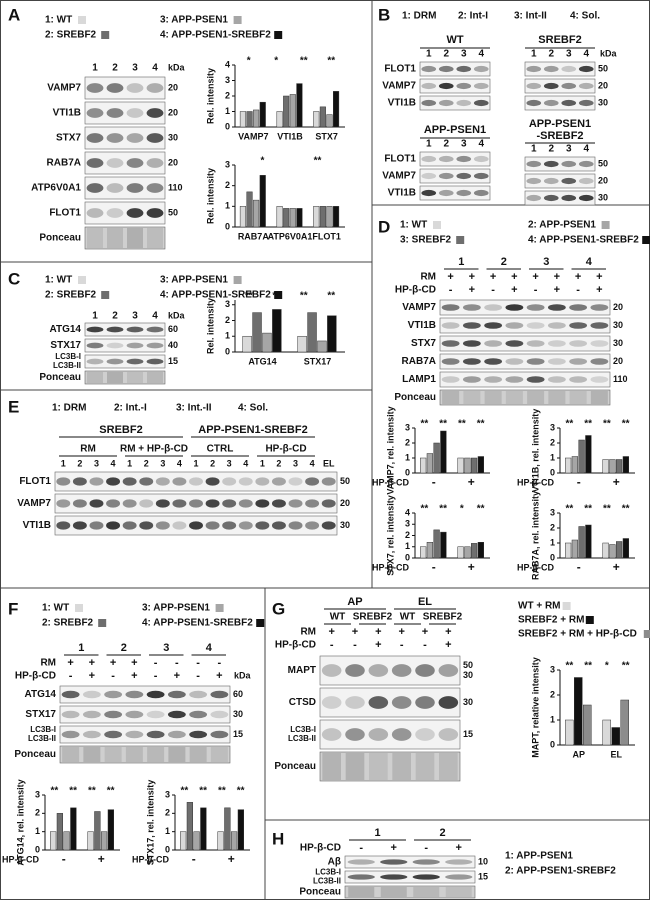 This screenshot has width=650, height=900. I want to click on label: 2, so click(551, 149).